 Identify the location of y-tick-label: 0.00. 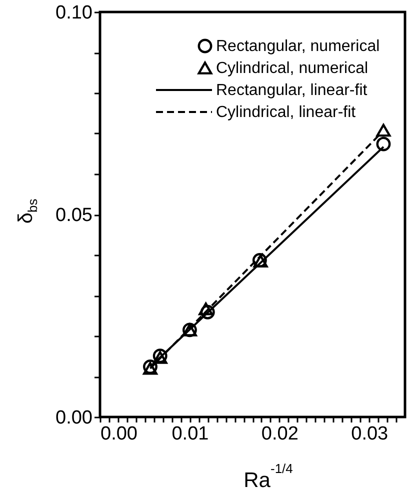
(74, 418).